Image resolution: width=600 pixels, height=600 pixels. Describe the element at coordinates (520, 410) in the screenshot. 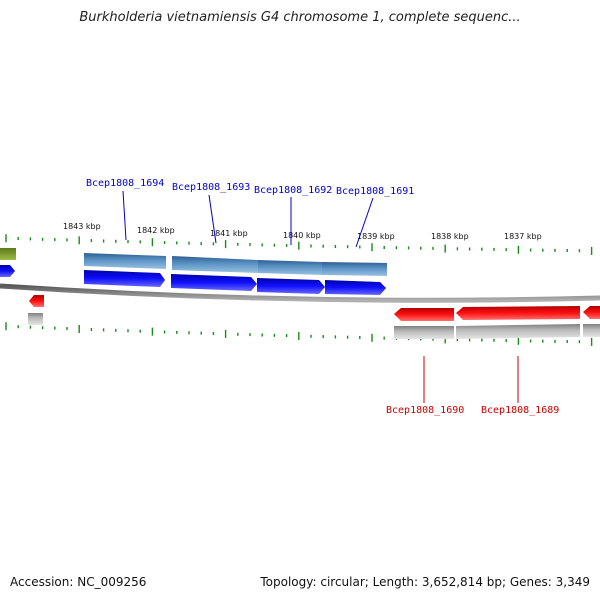

I see `gene-label: Bcep1808_1689` at that location.